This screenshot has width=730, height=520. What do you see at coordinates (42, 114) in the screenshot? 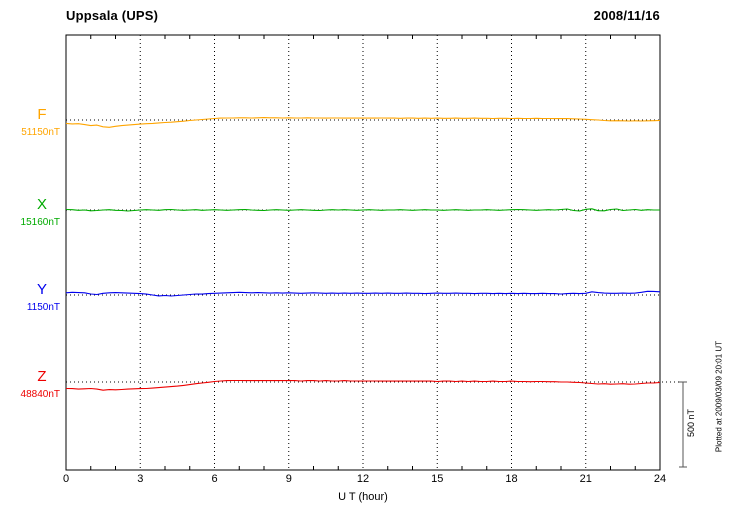
I see `series-label-f: F` at bounding box center [42, 114].